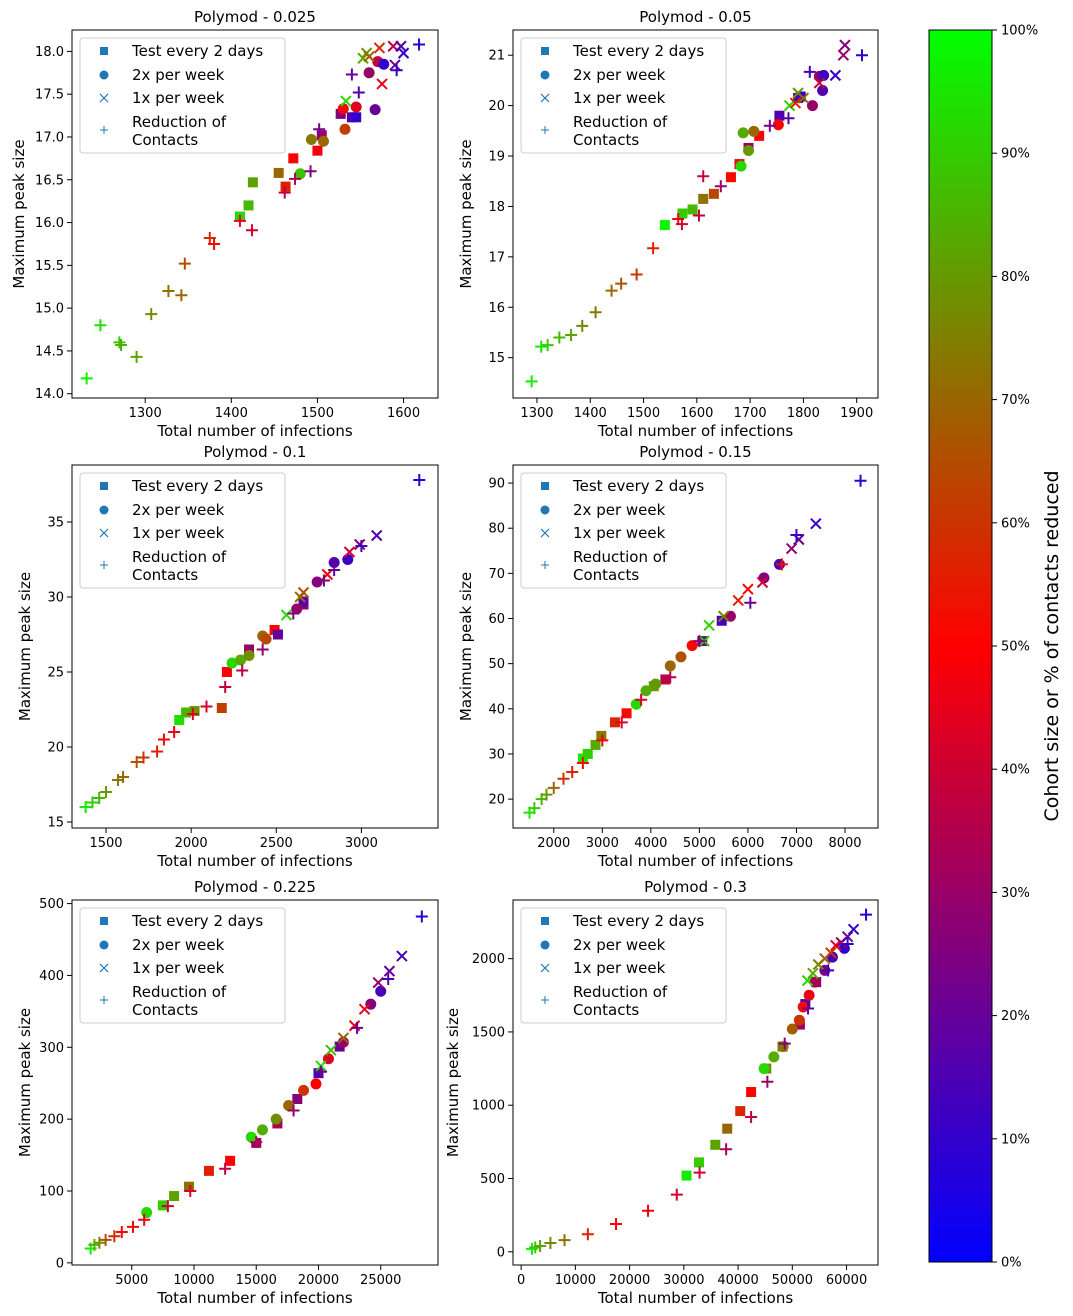 This screenshot has height=1316, width=1073. Describe the element at coordinates (496, 484) in the screenshot. I see `y-tick-label: 90` at that location.